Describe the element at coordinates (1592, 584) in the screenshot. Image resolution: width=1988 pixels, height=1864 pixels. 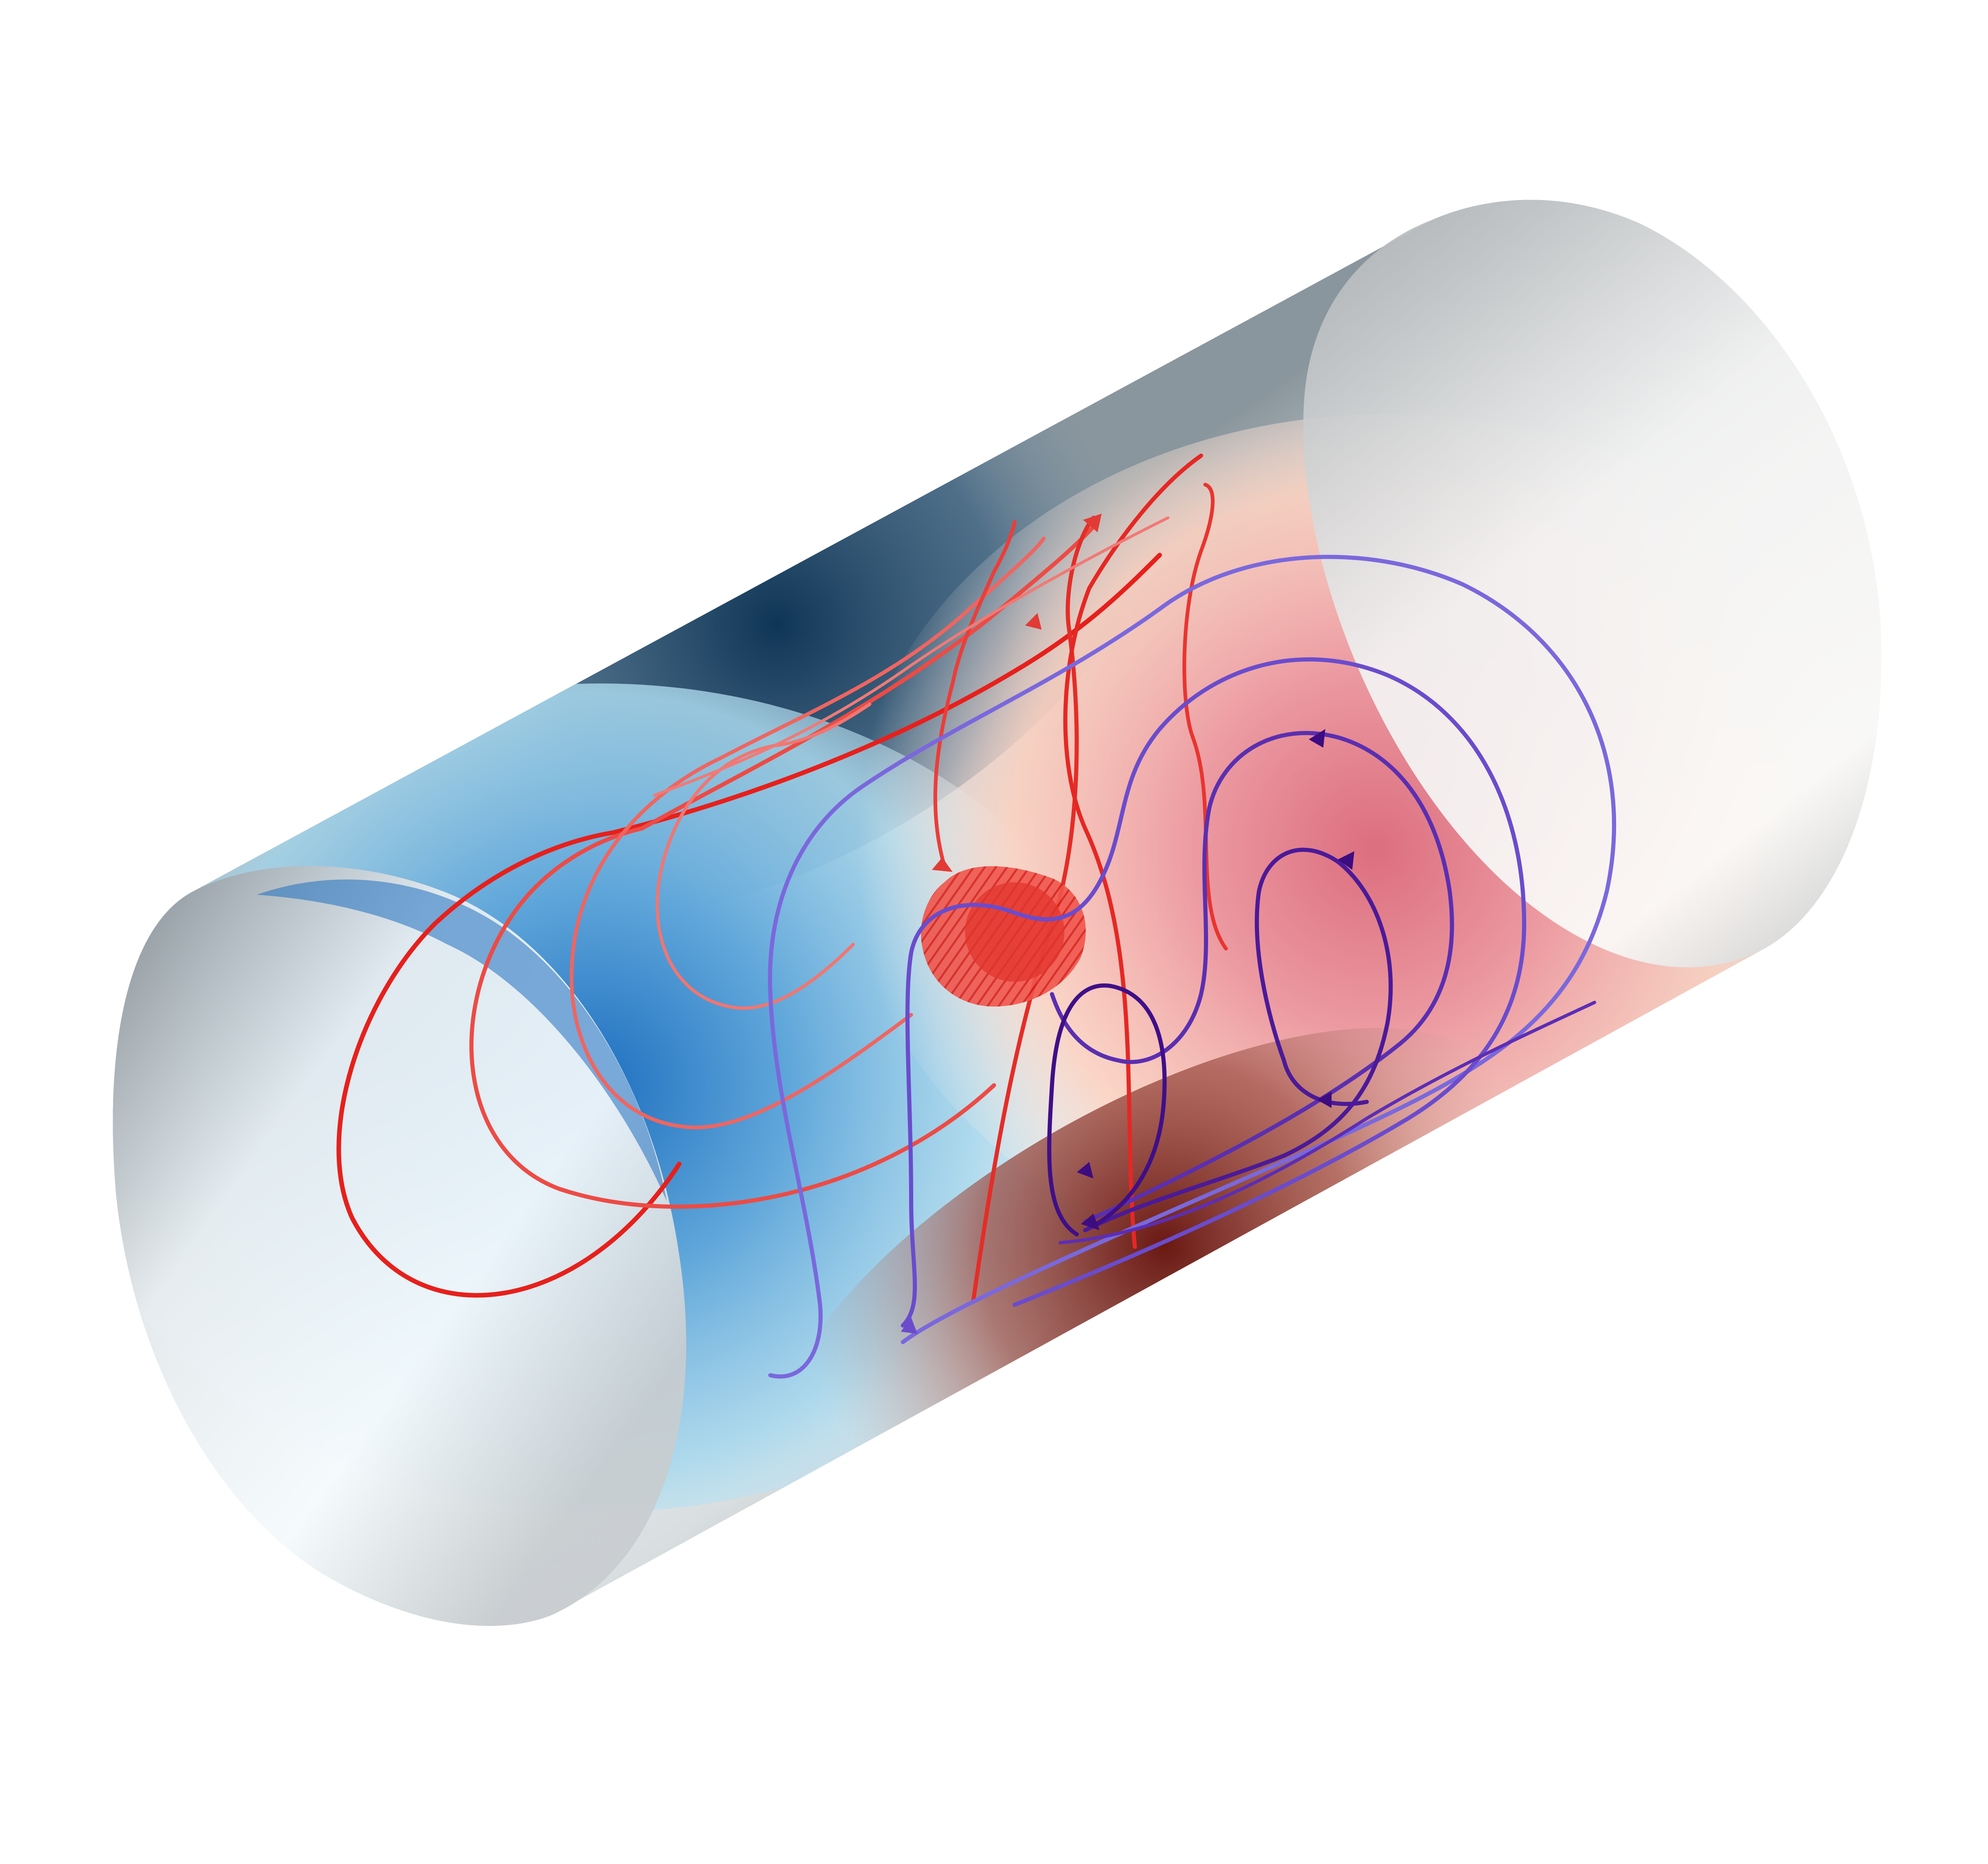
I see `cylinder-right-cap` at that location.